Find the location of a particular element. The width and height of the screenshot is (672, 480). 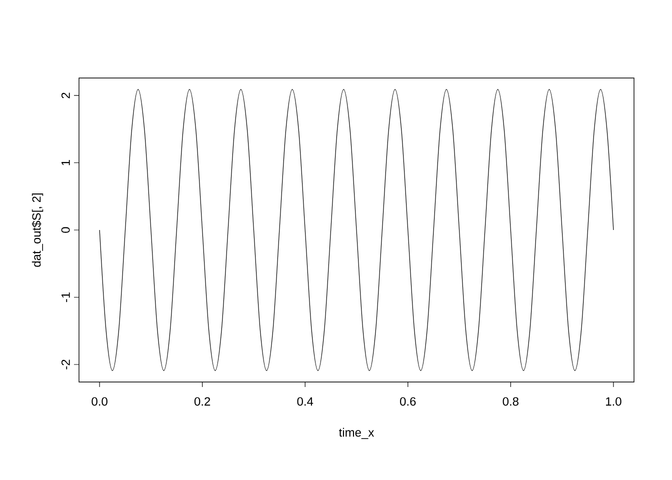

y-tick-label: -2 is located at coordinates (65, 365).